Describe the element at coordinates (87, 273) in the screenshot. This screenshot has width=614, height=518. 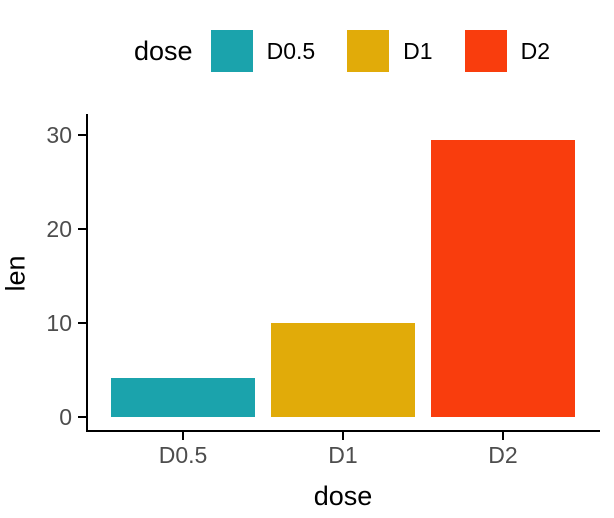
I see `y-axis-line` at that location.